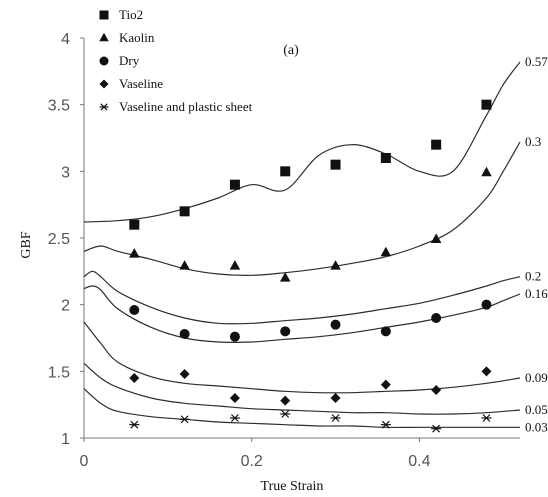 This screenshot has height=497, width=548. Describe the element at coordinates (252, 461) in the screenshot. I see `x-tick-label: 0.2` at that location.